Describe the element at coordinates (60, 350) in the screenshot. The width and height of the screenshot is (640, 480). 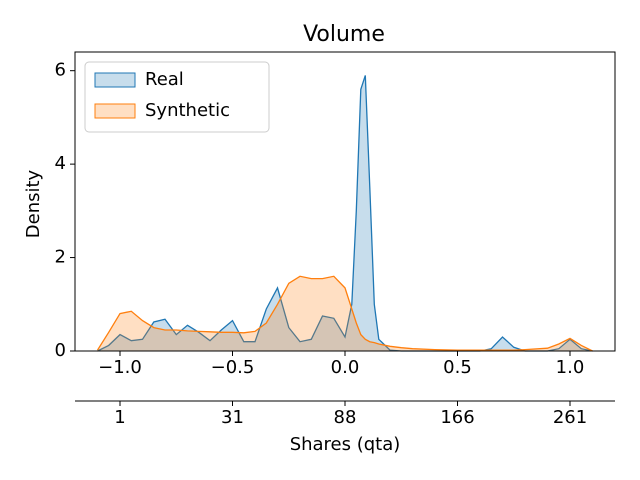
I see `y-tick-label: 0` at that location.